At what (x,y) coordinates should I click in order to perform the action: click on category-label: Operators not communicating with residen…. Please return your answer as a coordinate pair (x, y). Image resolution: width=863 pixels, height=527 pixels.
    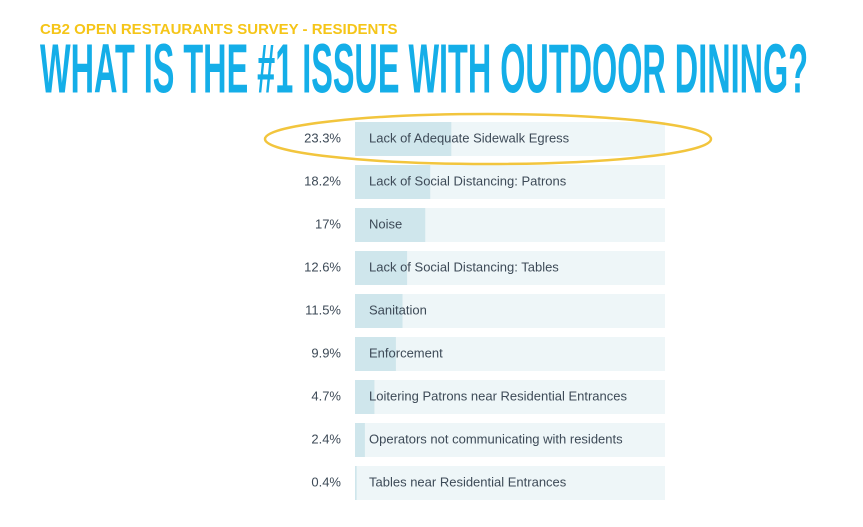
    Looking at the image, I should click on (496, 438).